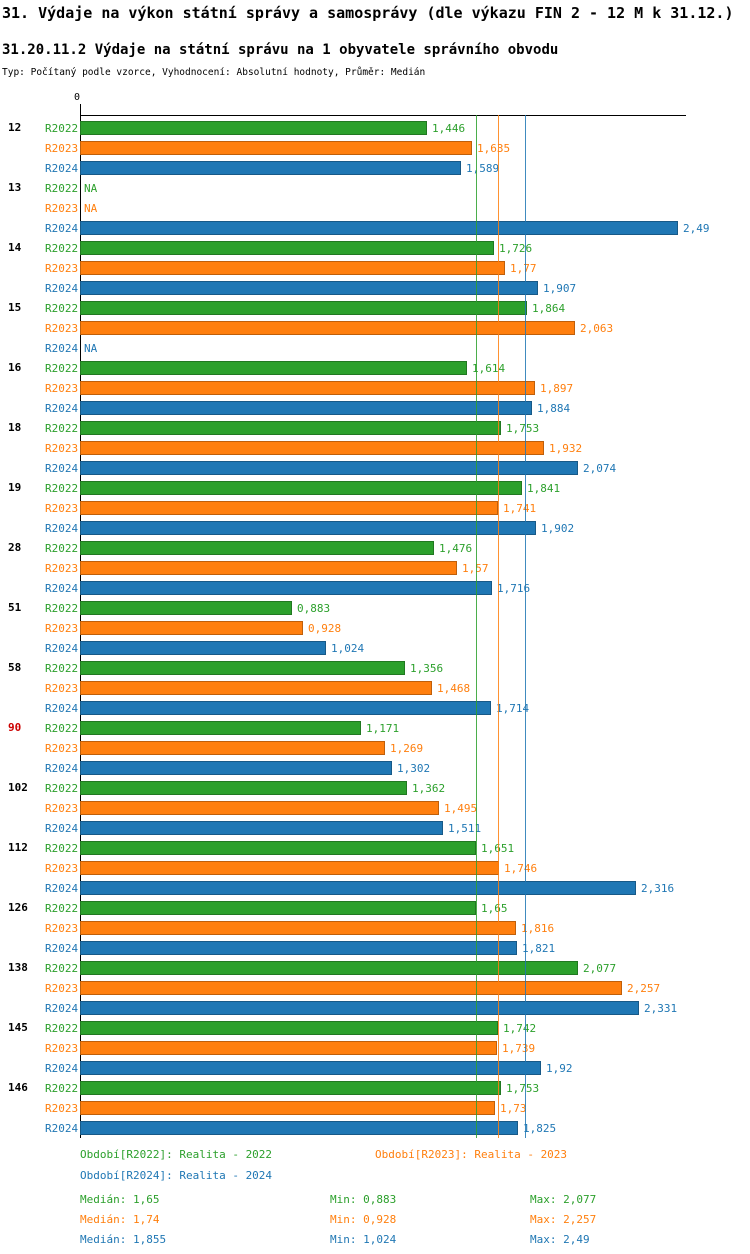  I want to click on group-label: 19, so click(15, 487).